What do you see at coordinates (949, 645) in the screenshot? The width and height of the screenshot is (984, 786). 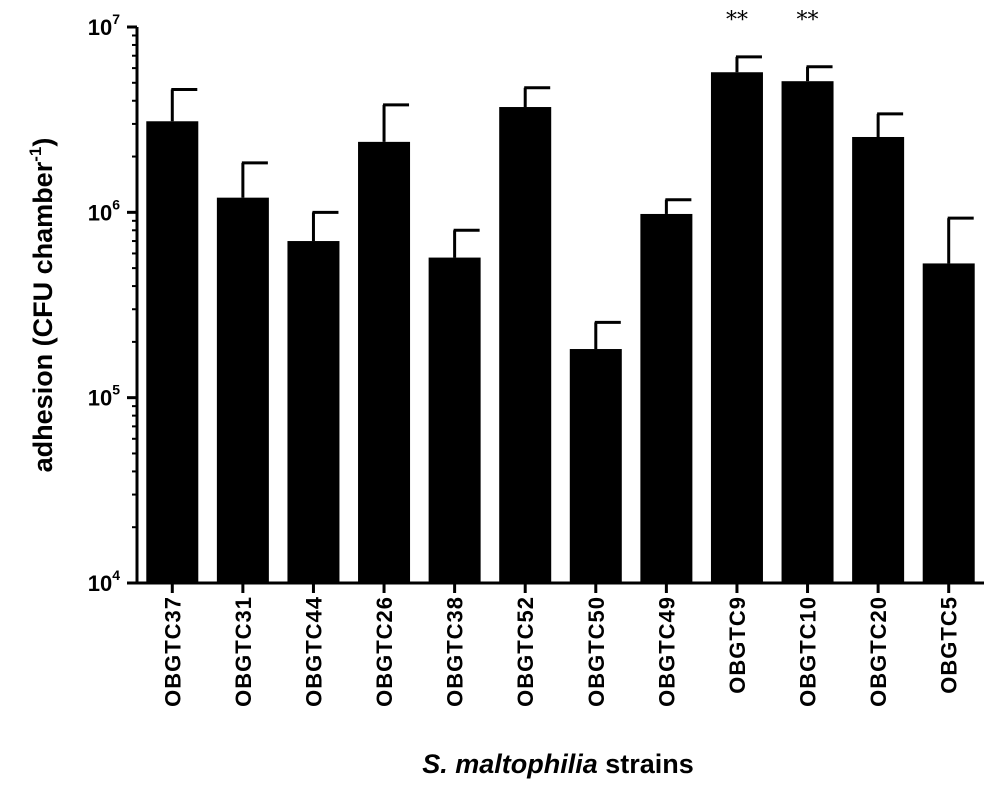 I see `x-tick-label-obgtc5: OBGTC5` at bounding box center [949, 645].